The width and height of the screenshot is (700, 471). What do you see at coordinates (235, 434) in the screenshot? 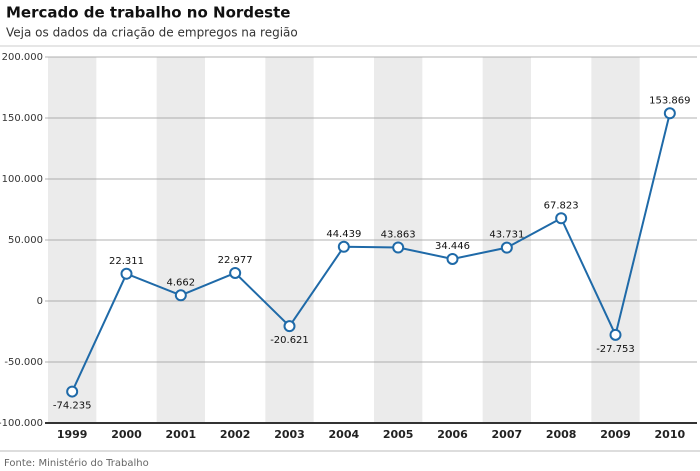
I see `x-tick-label: 2002` at bounding box center [235, 434].